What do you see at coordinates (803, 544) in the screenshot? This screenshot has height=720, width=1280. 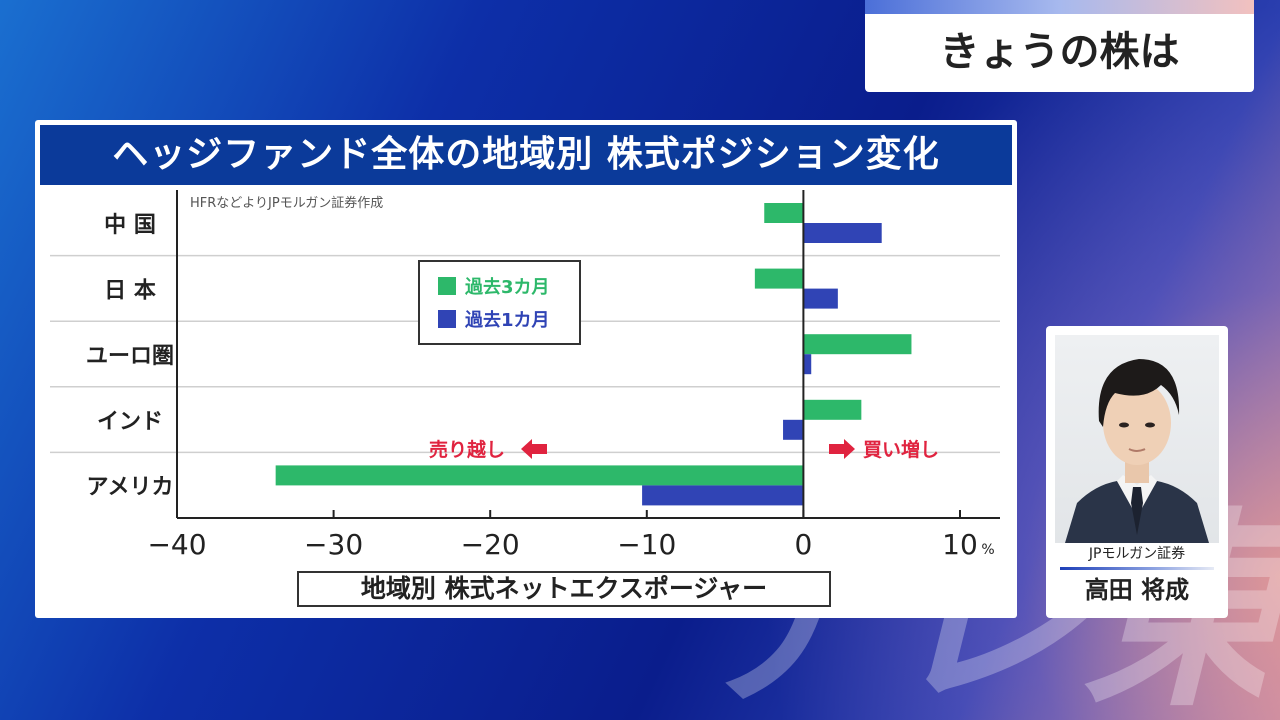 I see `x-tick-label: 0` at bounding box center [803, 544].